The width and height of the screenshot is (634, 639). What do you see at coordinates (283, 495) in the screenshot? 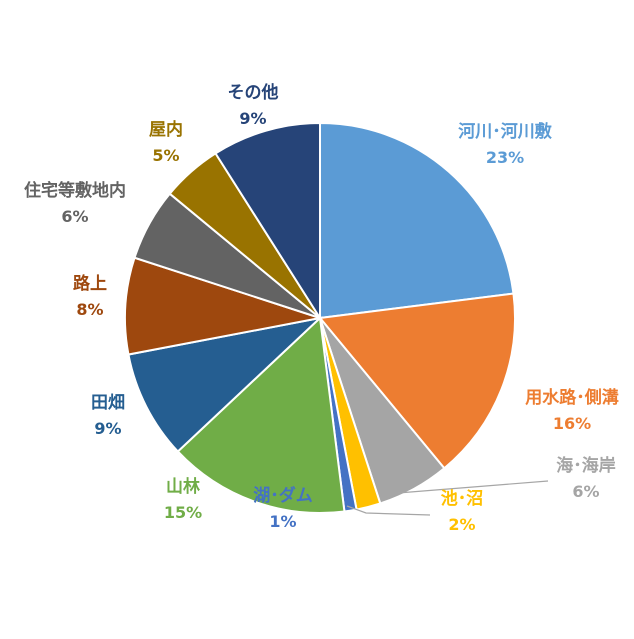
I see `slice-label: 湖･ダム` at bounding box center [283, 495].